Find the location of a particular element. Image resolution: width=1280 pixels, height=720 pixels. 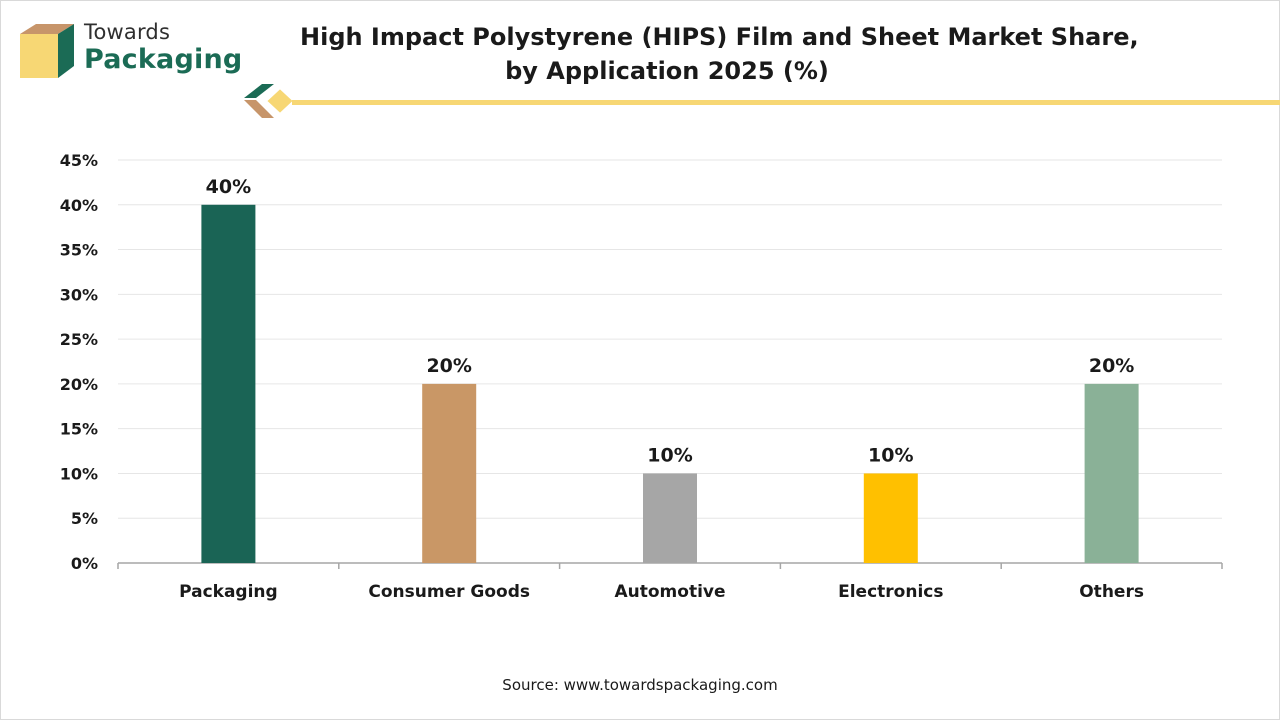

brand-name-line2: Packaging is located at coordinates (163, 59).